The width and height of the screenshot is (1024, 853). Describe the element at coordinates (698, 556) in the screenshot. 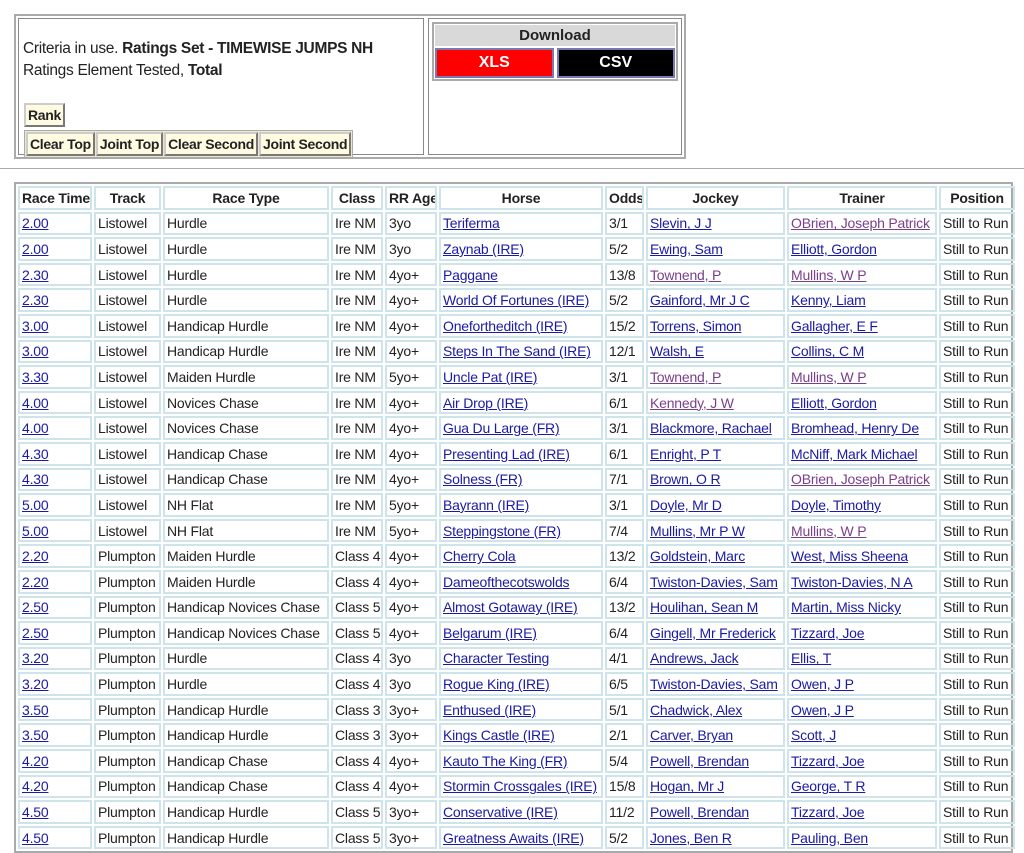

I see `jockey-link: Goldstein, Marc` at that location.